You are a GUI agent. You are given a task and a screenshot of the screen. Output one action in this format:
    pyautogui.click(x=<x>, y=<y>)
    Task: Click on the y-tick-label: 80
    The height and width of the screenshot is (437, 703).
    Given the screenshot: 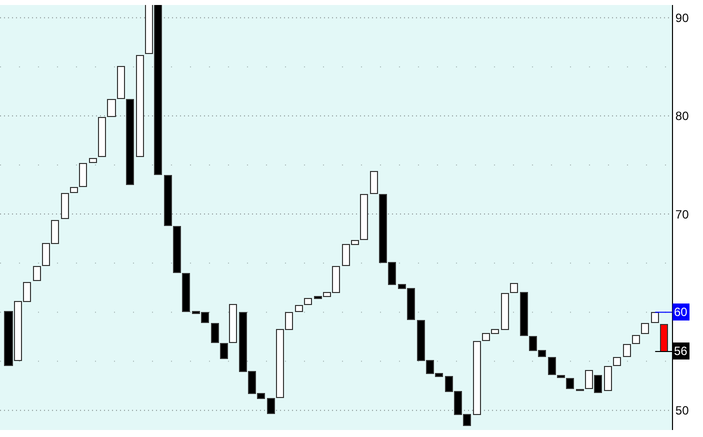 What is the action you would take?
    pyautogui.click(x=682, y=116)
    